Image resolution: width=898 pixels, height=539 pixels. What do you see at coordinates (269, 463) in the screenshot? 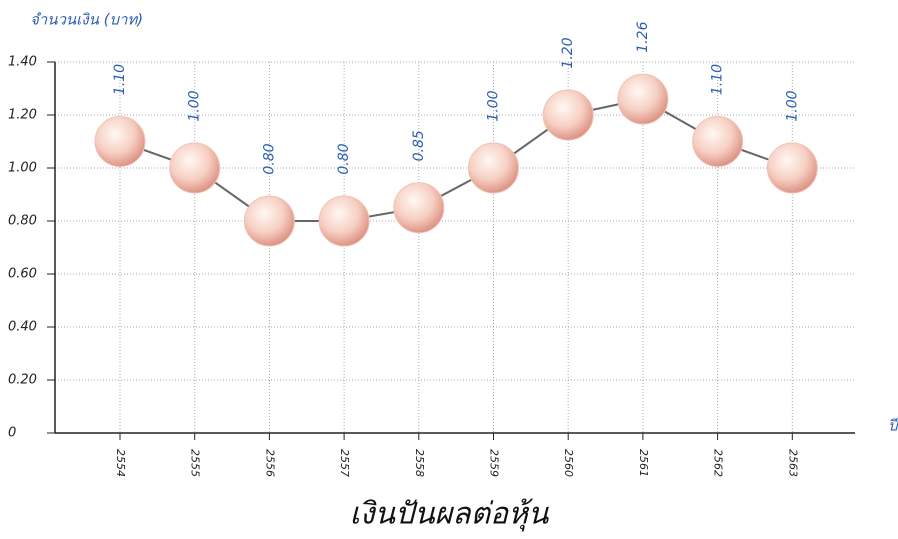
I see `x-tick-label: 2556` at bounding box center [269, 463].